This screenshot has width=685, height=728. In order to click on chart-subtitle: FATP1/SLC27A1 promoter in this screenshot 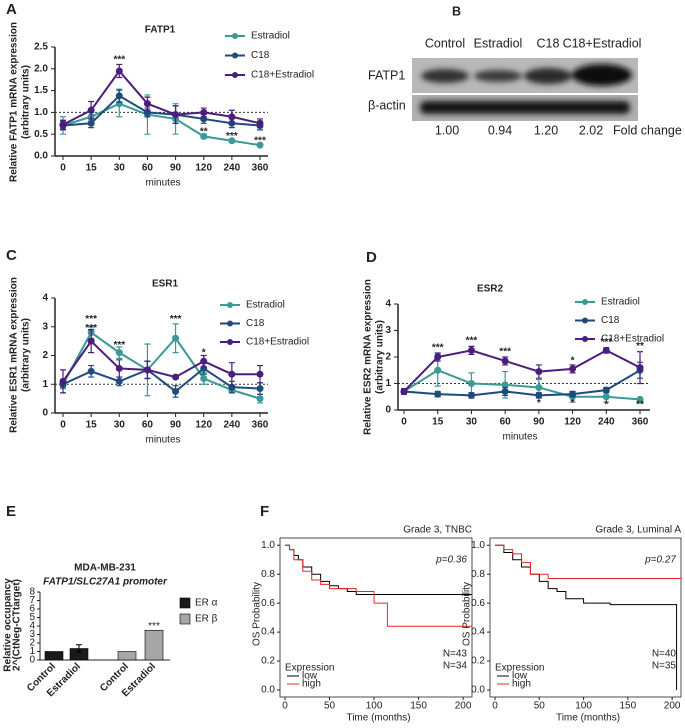, I will do `click(105, 582)`.